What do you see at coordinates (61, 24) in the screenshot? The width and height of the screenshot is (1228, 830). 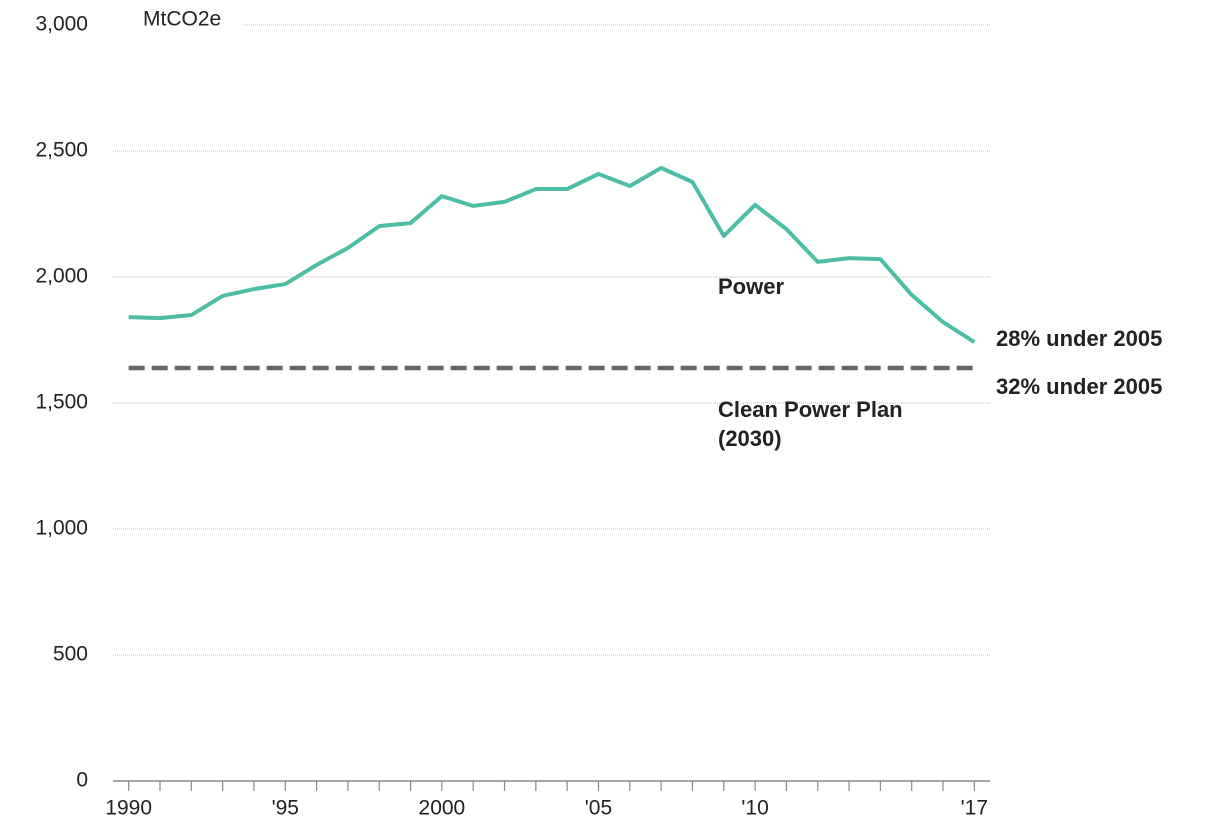 I see `y-tick-label: 3,000` at bounding box center [61, 24].